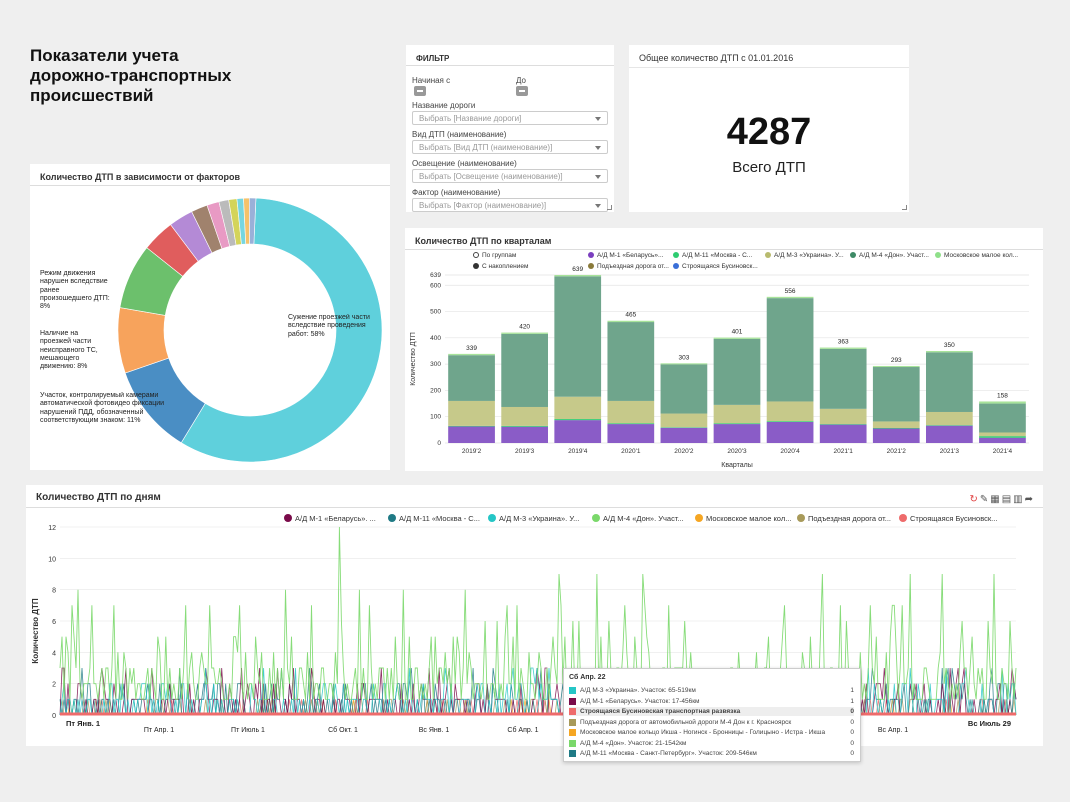 The width and height of the screenshot is (1070, 802). What do you see at coordinates (83, 723) in the screenshot?
I see `x-tick-label: Пт Янв. 1` at bounding box center [83, 723].